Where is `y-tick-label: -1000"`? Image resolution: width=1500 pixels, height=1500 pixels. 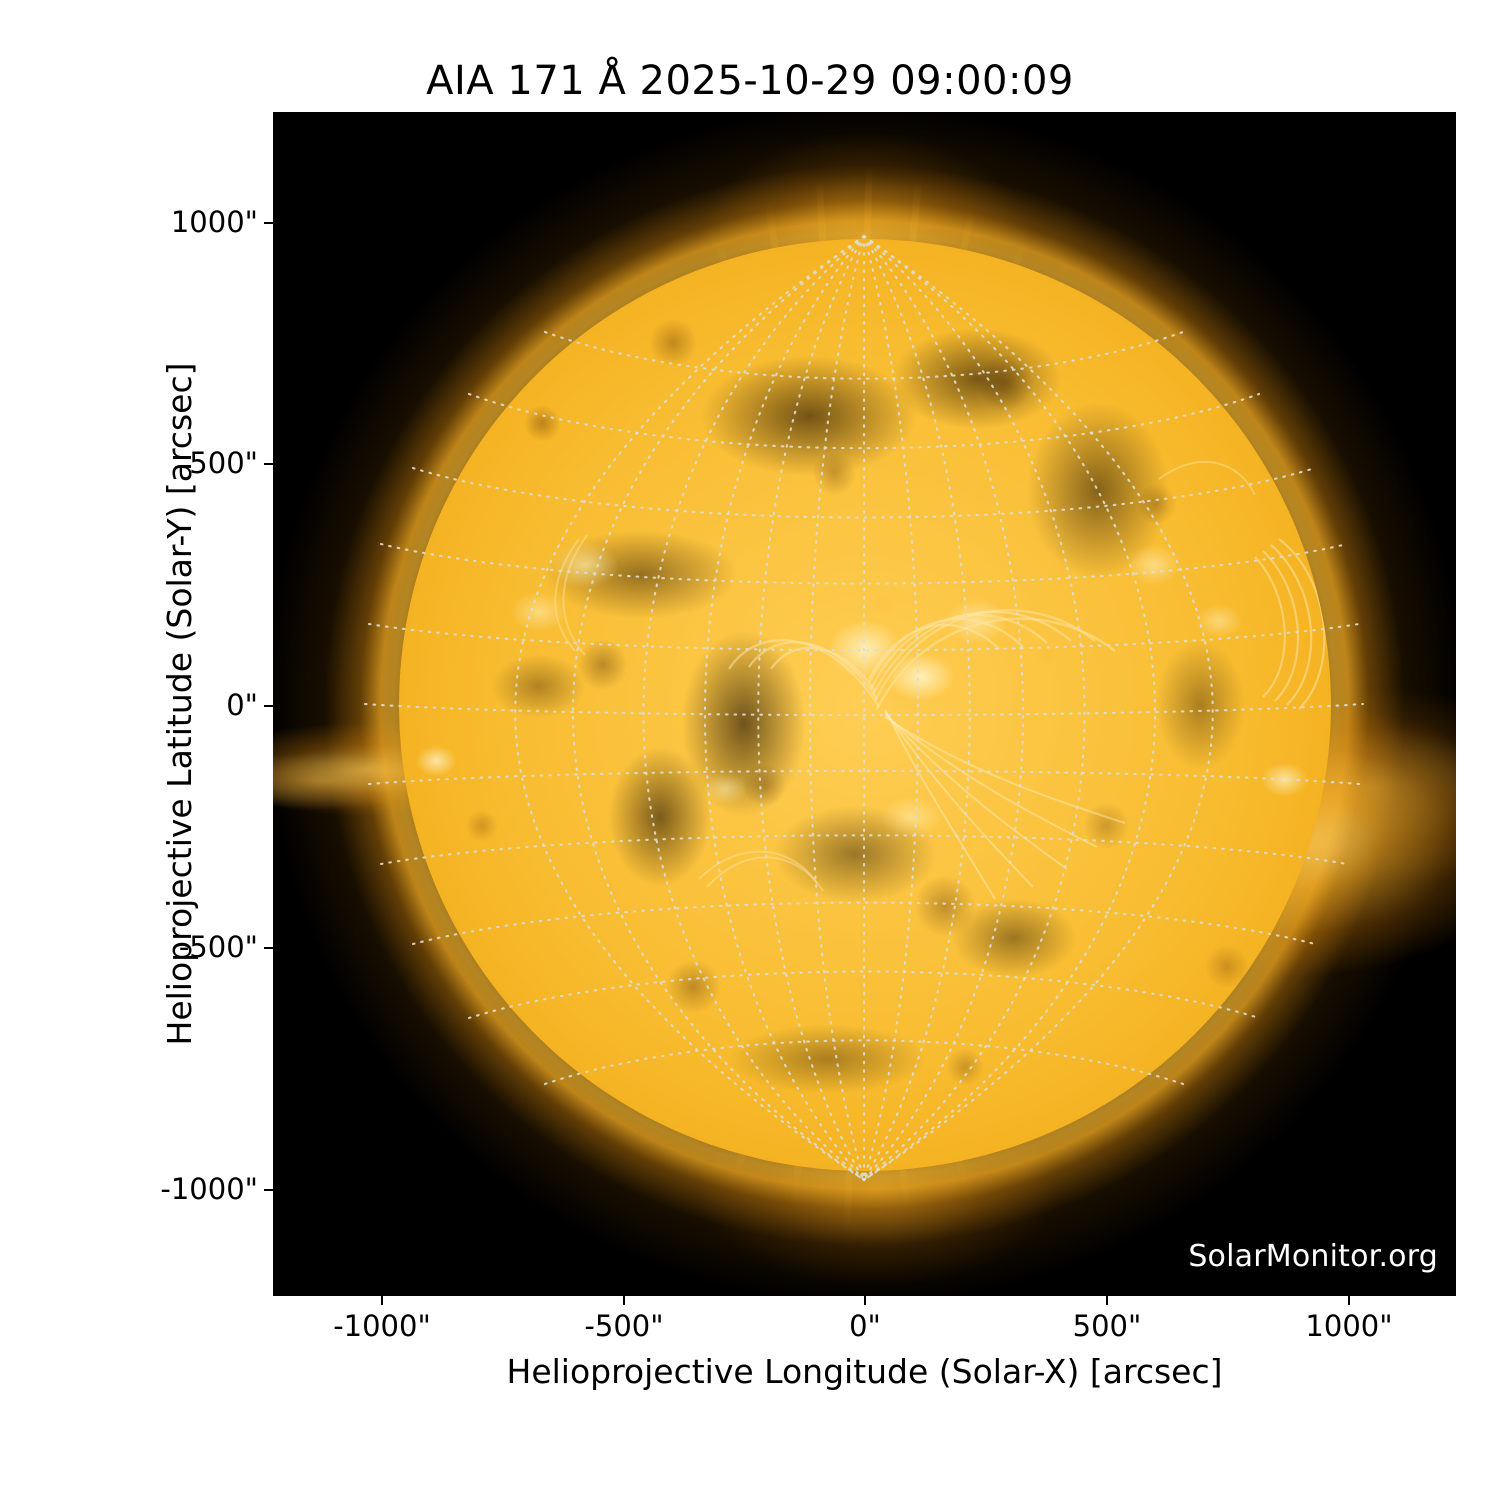 y-tick-label: -1000" is located at coordinates (209, 1189).